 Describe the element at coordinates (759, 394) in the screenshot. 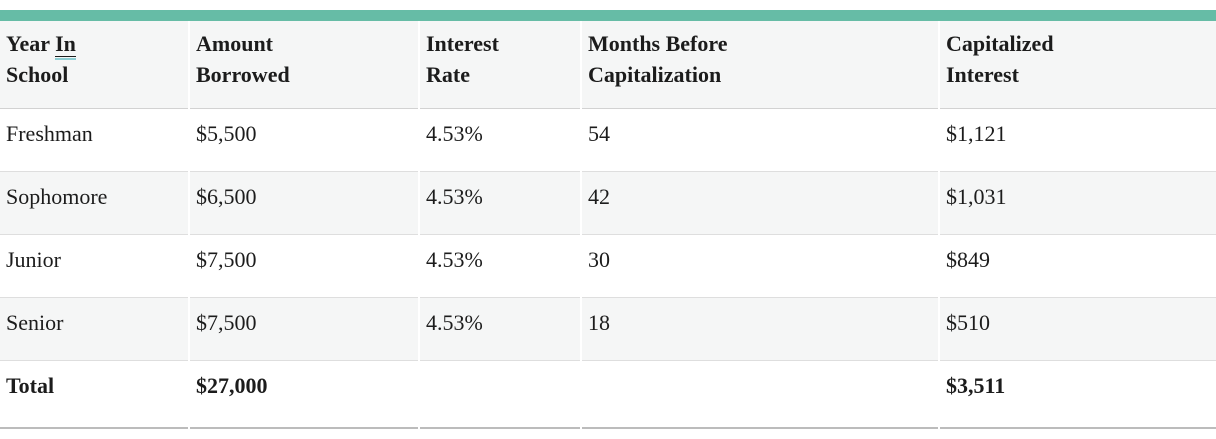

I see `cell-total-months` at that location.